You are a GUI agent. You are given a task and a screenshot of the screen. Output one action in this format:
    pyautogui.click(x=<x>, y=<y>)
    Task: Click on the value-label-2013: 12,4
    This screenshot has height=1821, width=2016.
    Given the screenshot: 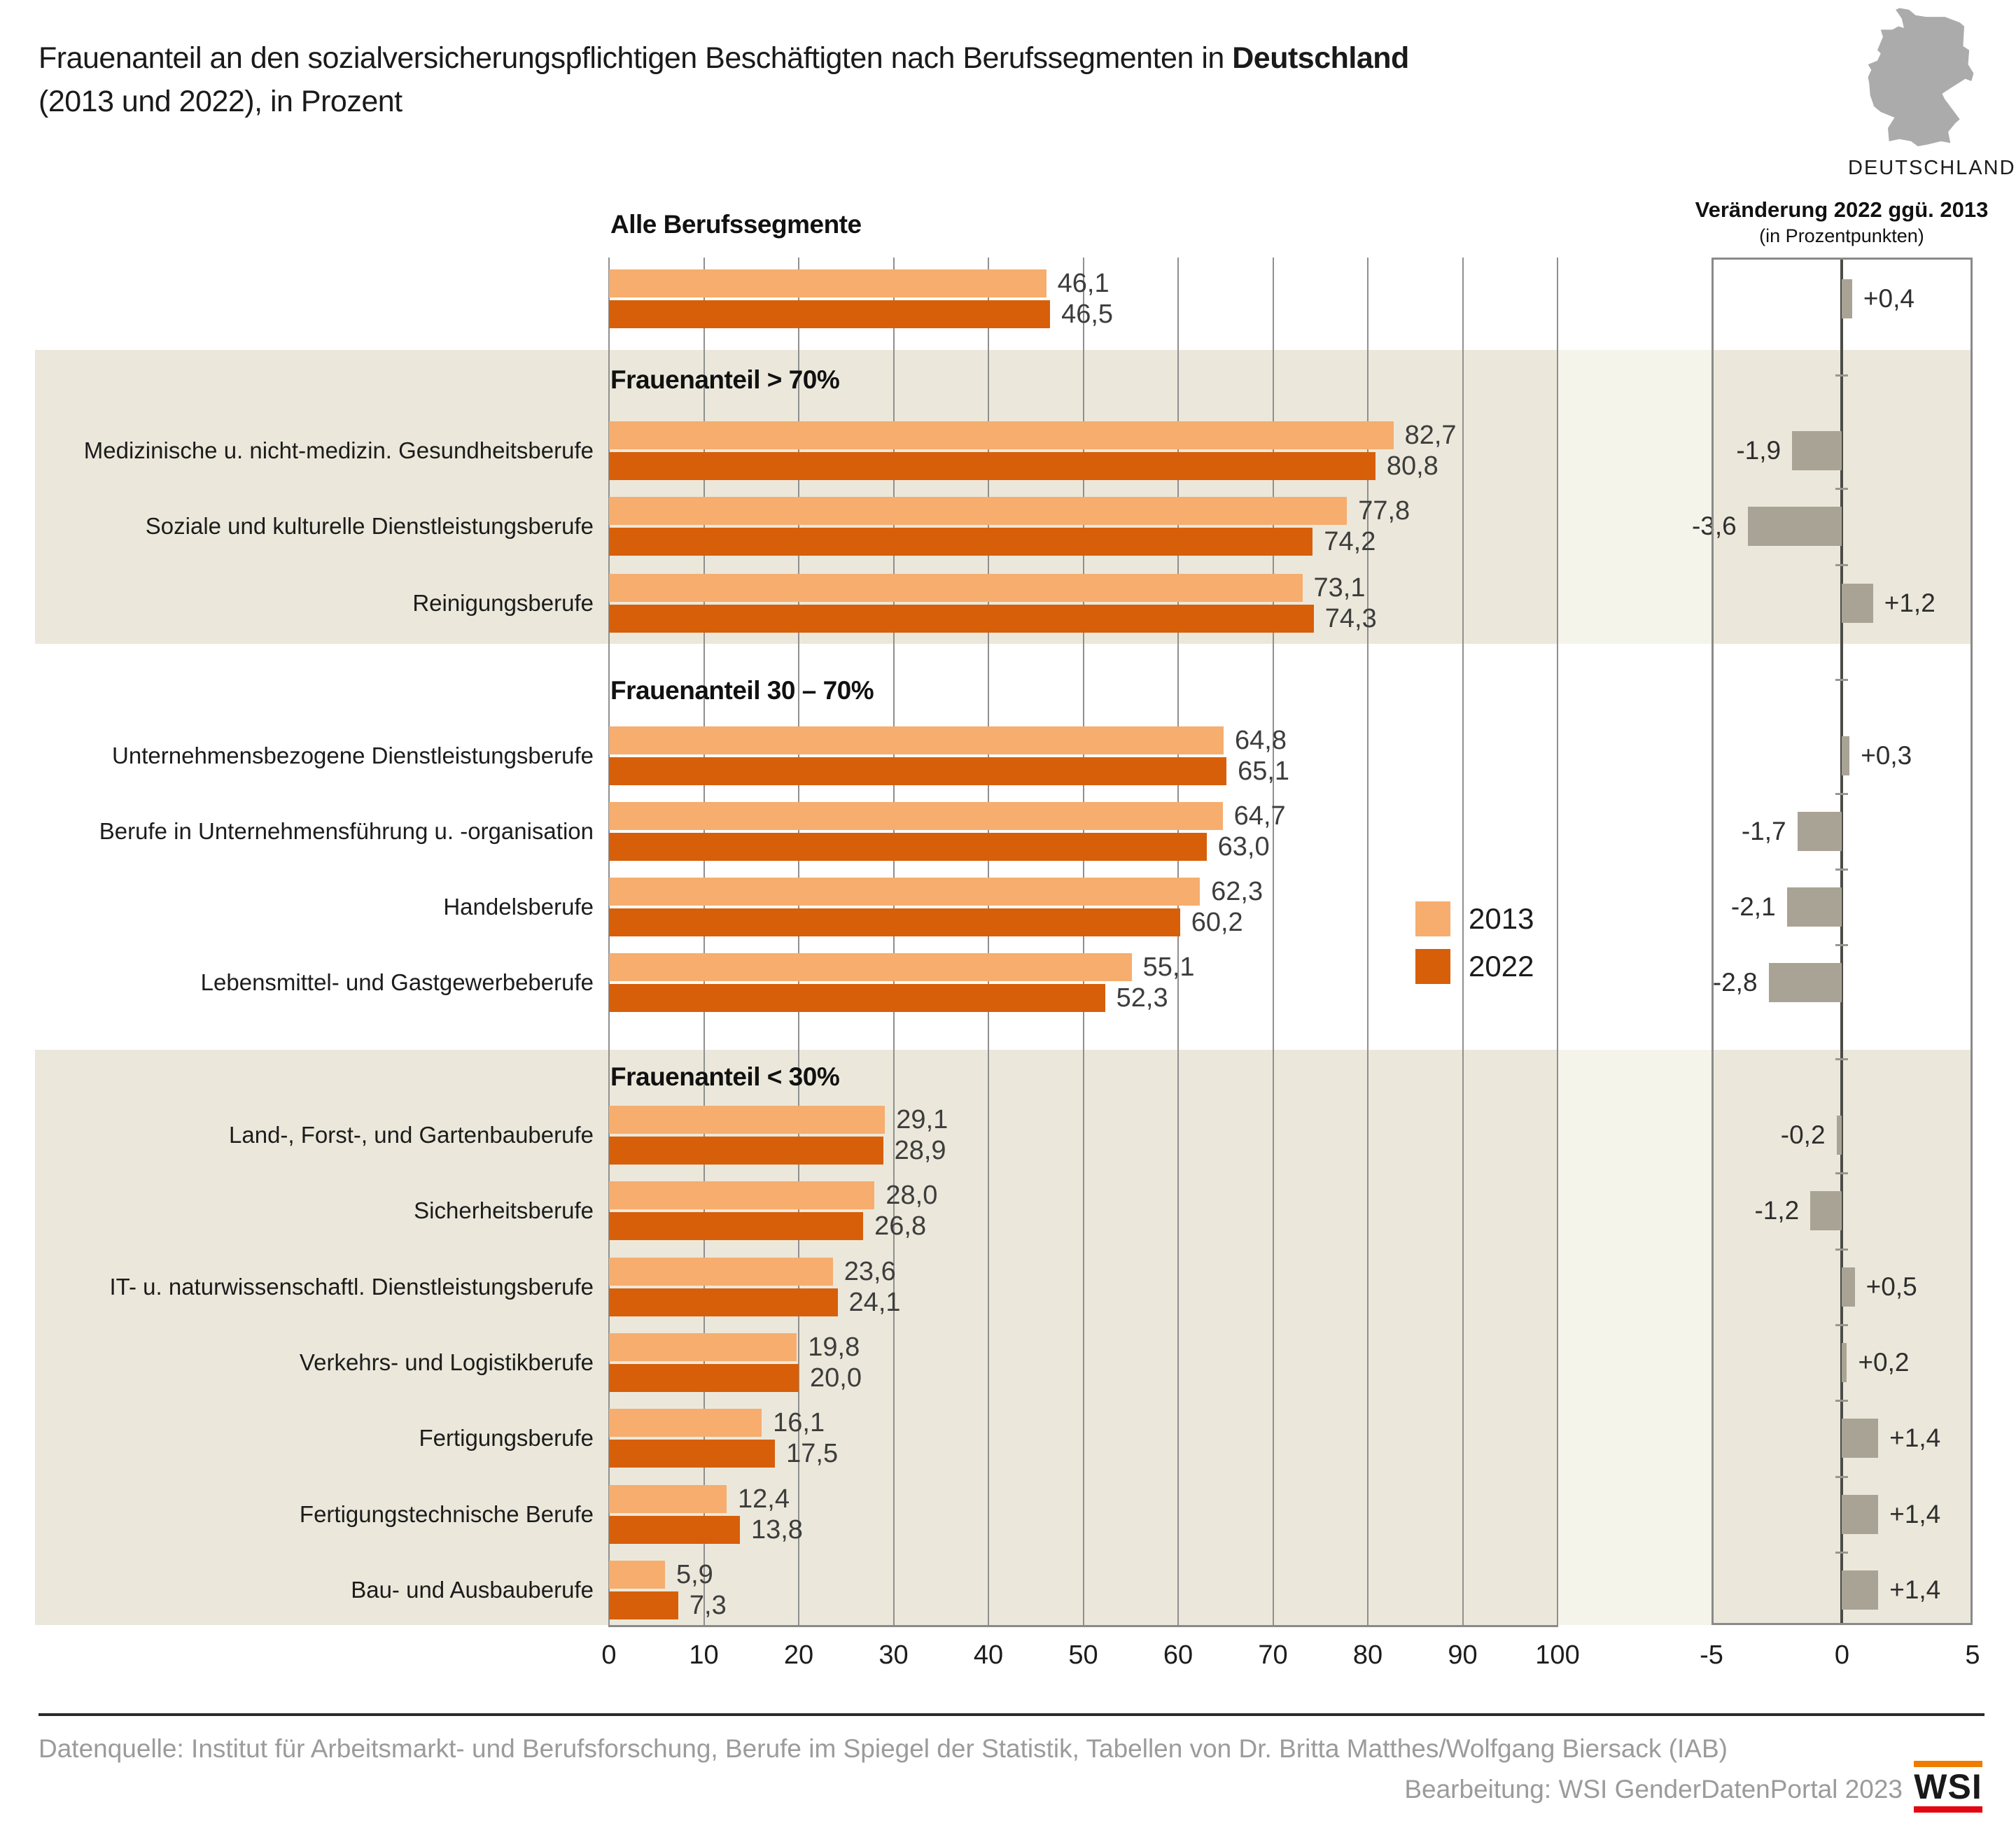 What is the action you would take?
    pyautogui.click(x=764, y=1499)
    